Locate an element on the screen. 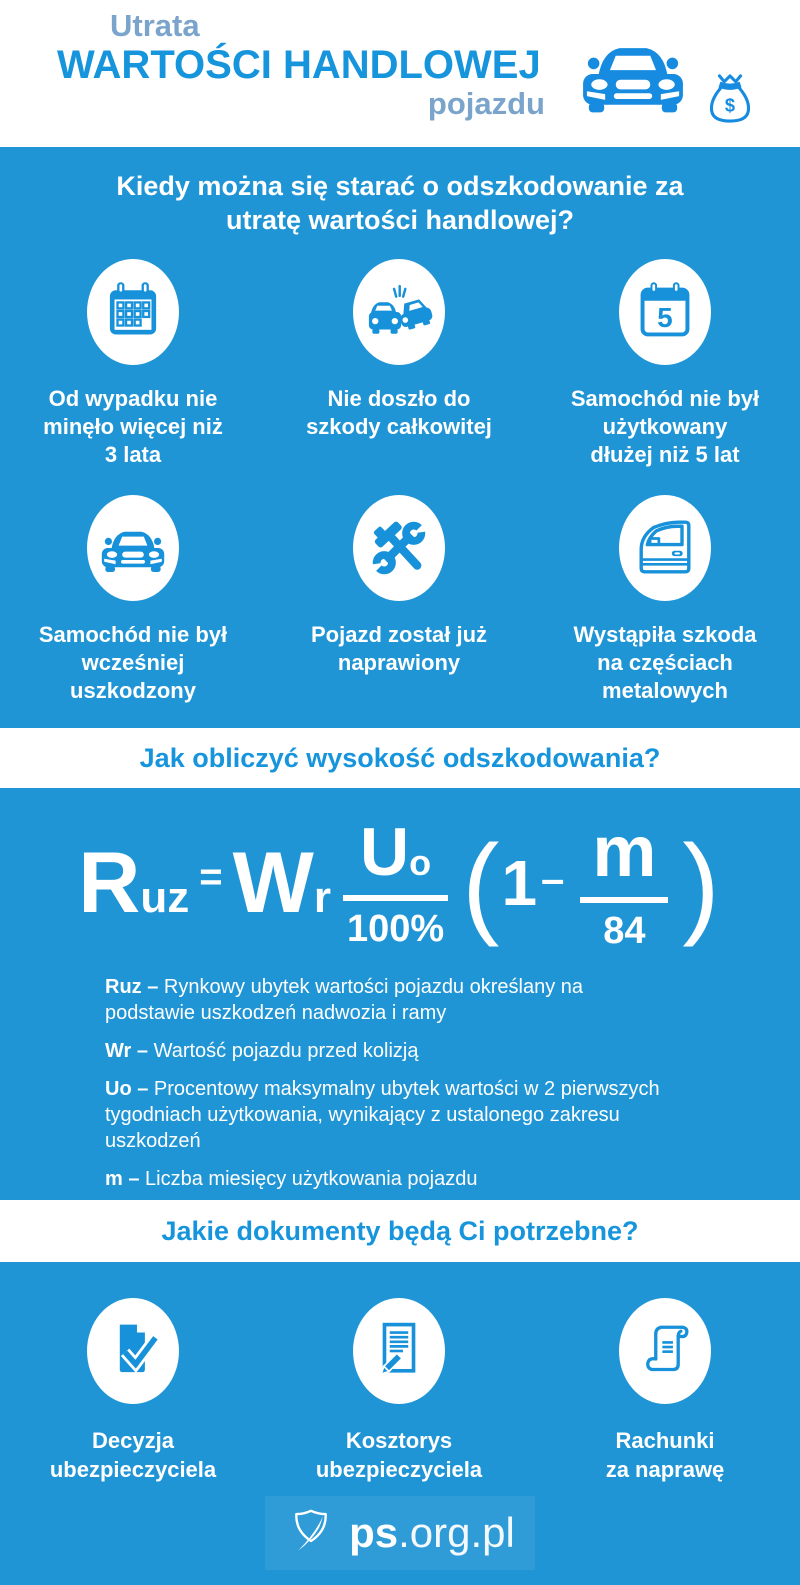 The width and height of the screenshot is (800, 1585). criteria-row-1: Od wypadku nie minęło więcej niż 3 lata is located at coordinates (400, 364).